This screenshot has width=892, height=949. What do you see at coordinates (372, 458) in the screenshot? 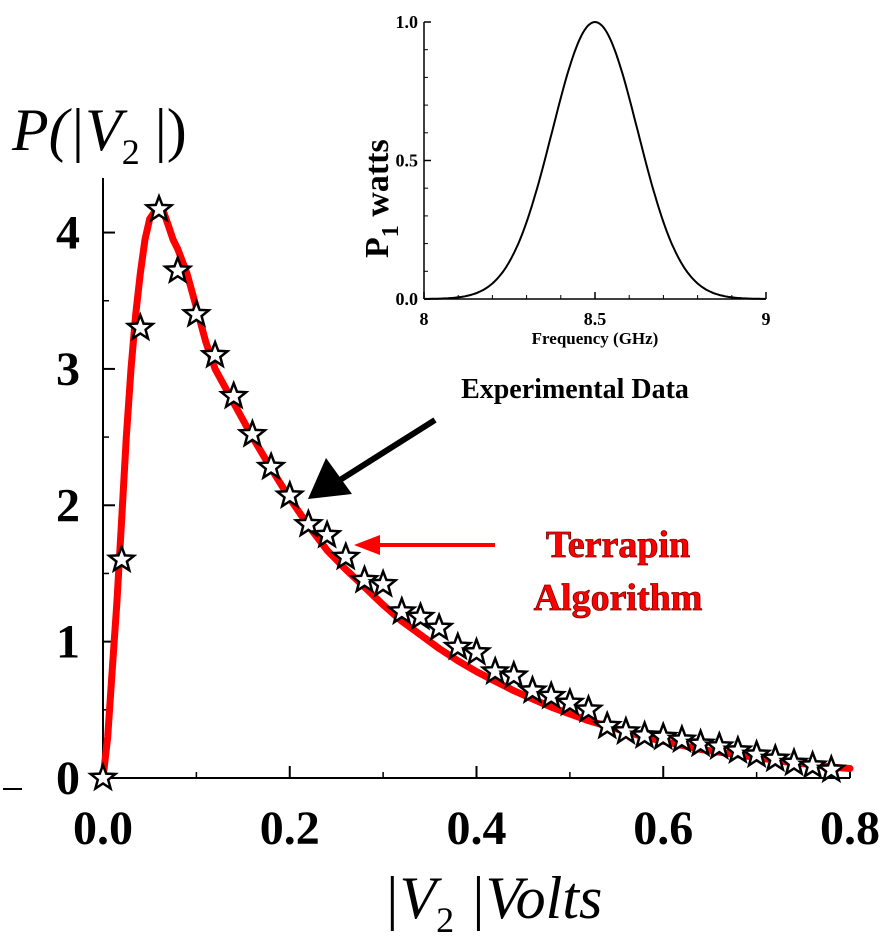
I see `experimental-arrow` at bounding box center [372, 458].